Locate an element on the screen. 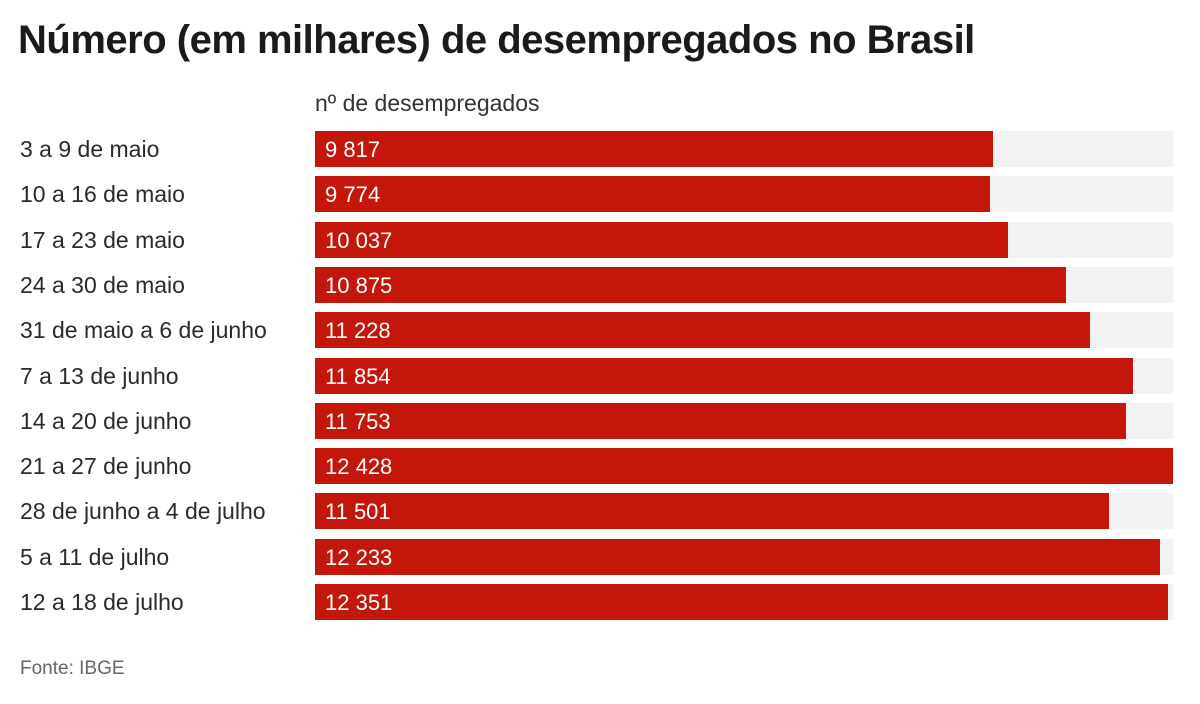 The height and width of the screenshot is (704, 1200). bar-track: 11 501 is located at coordinates (744, 511).